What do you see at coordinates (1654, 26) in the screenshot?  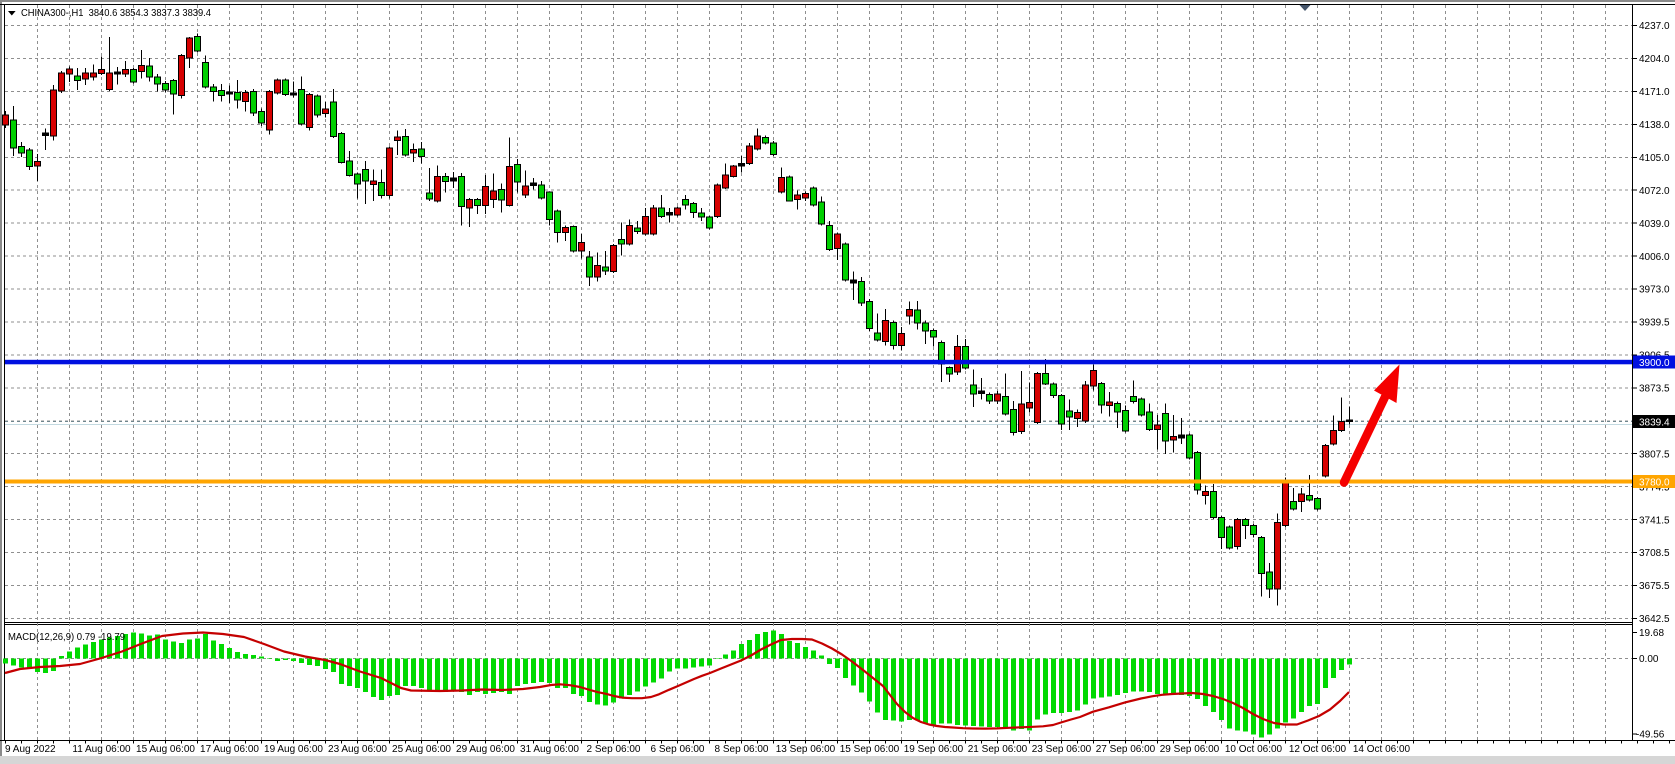 I see `svg-text: 4237.0` at bounding box center [1654, 26].